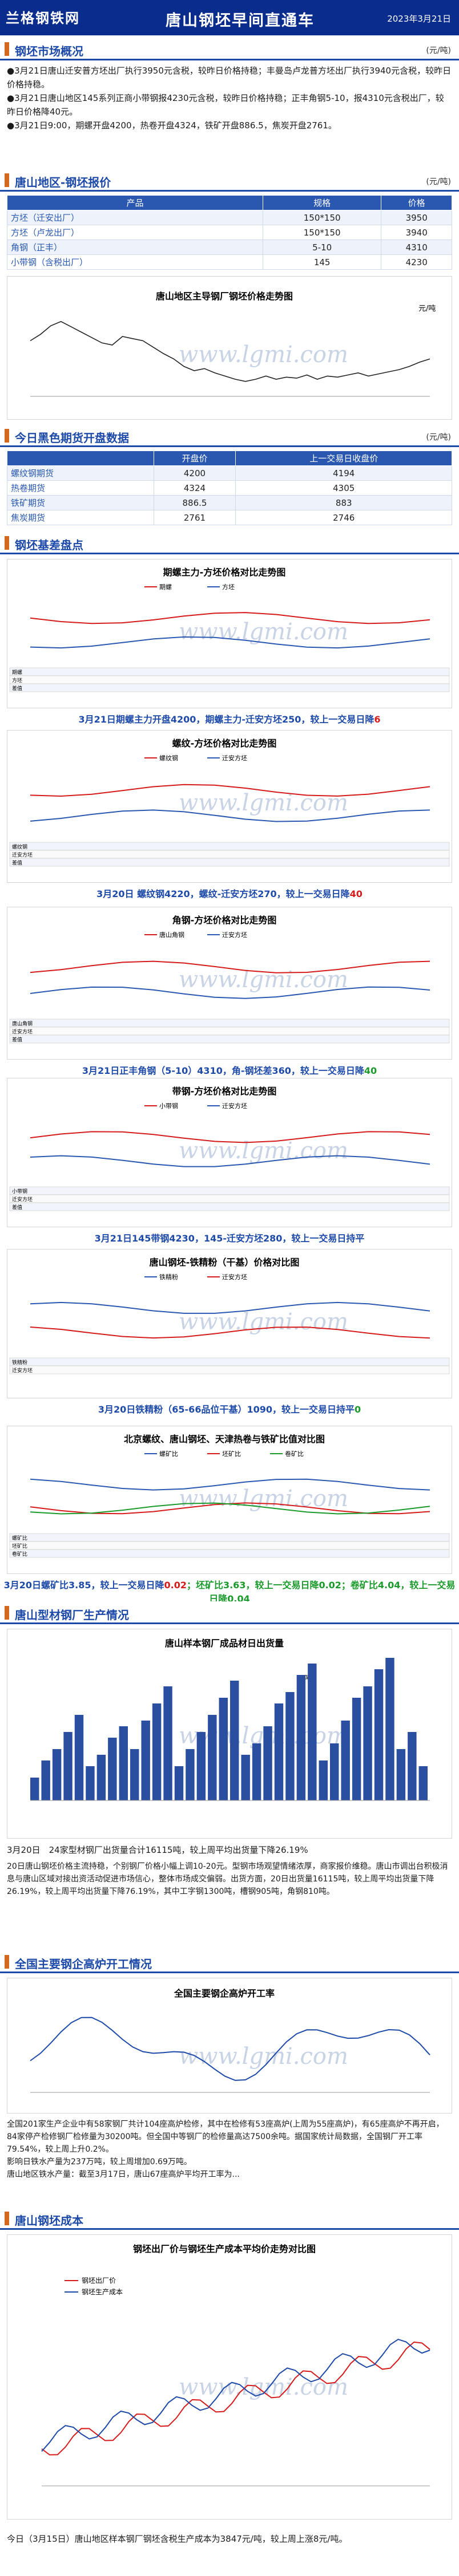  I want to click on legend-entry: 螺矿比, so click(168, 1454).